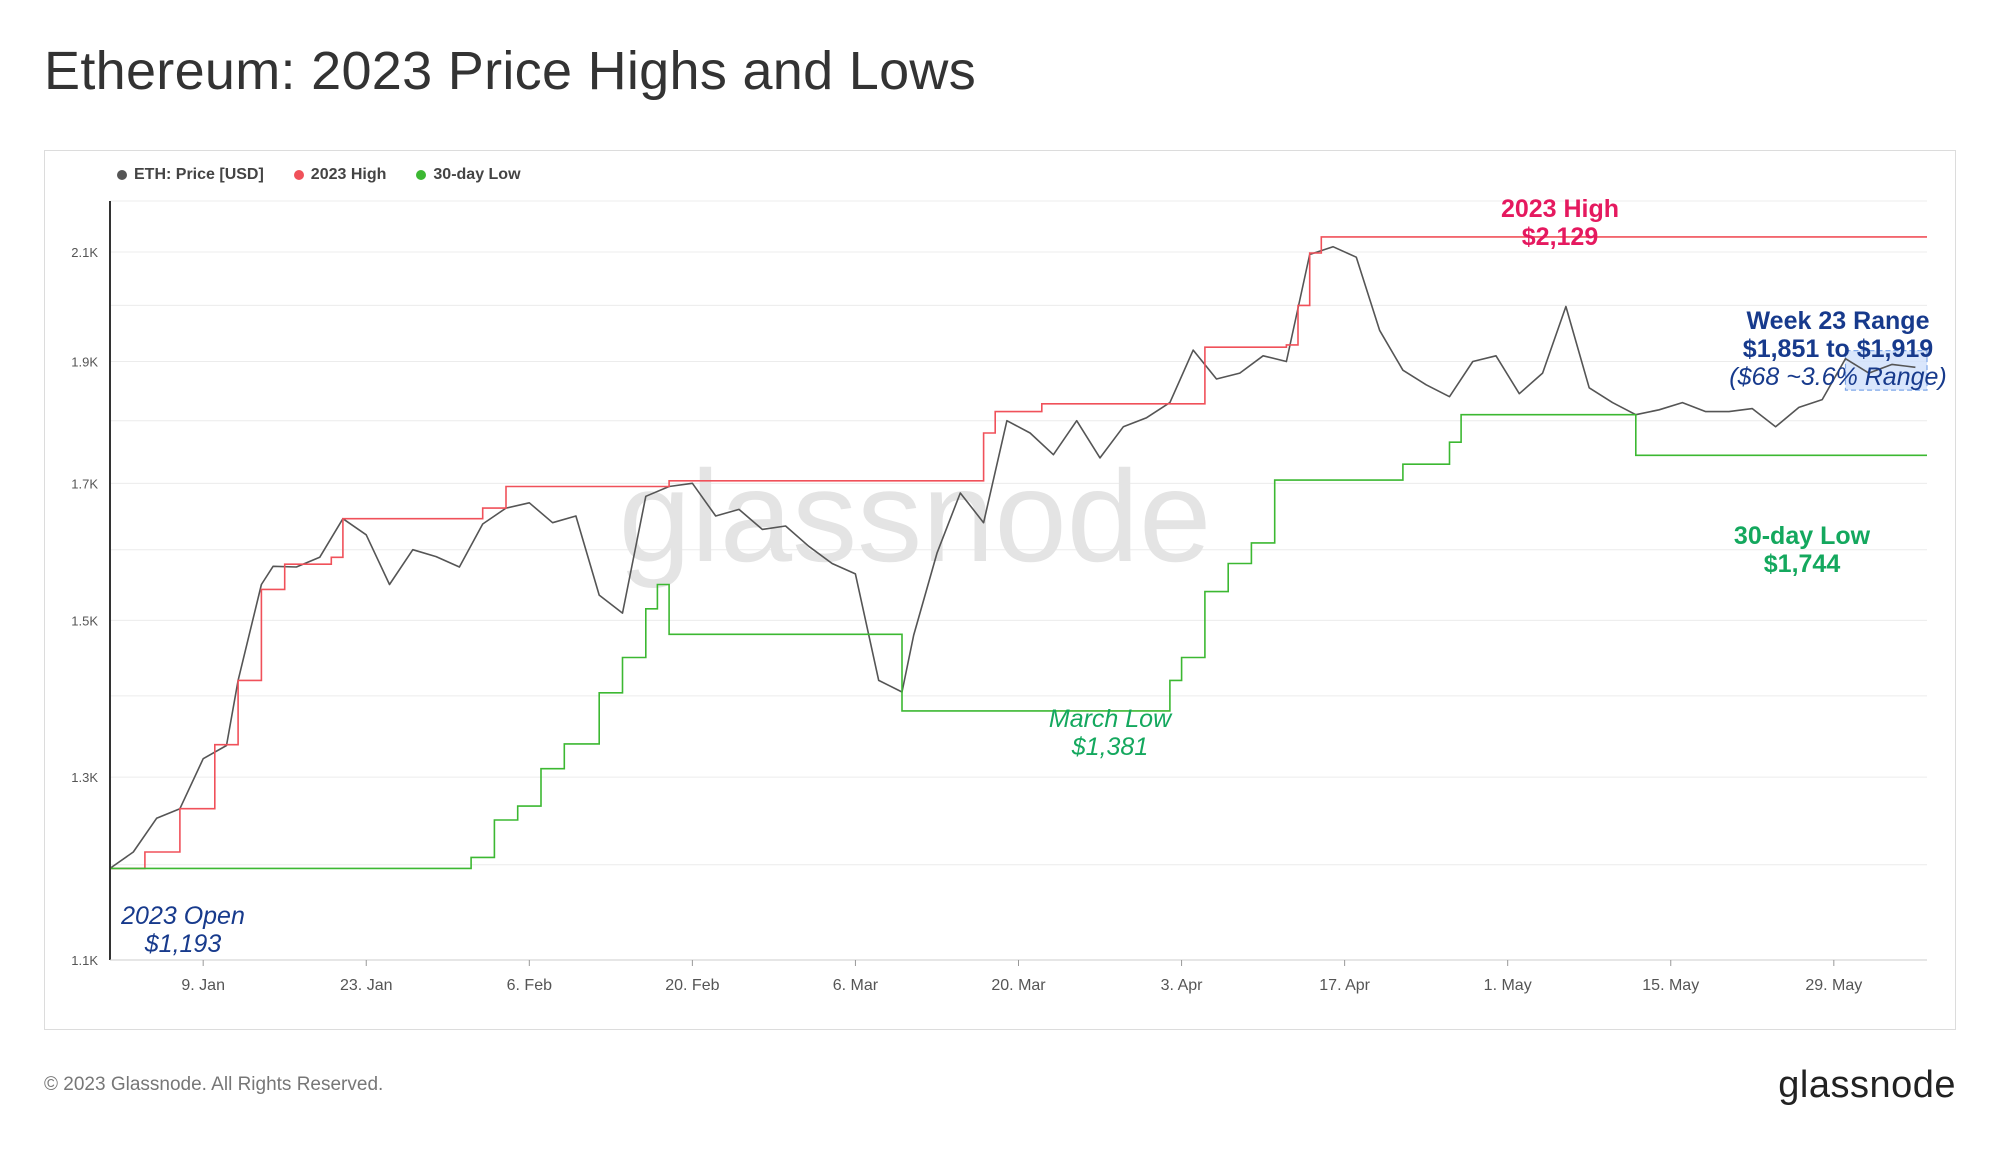 This screenshot has width=2000, height=1152. Describe the element at coordinates (1886, 370) in the screenshot. I see `week-23-range-box` at that location.